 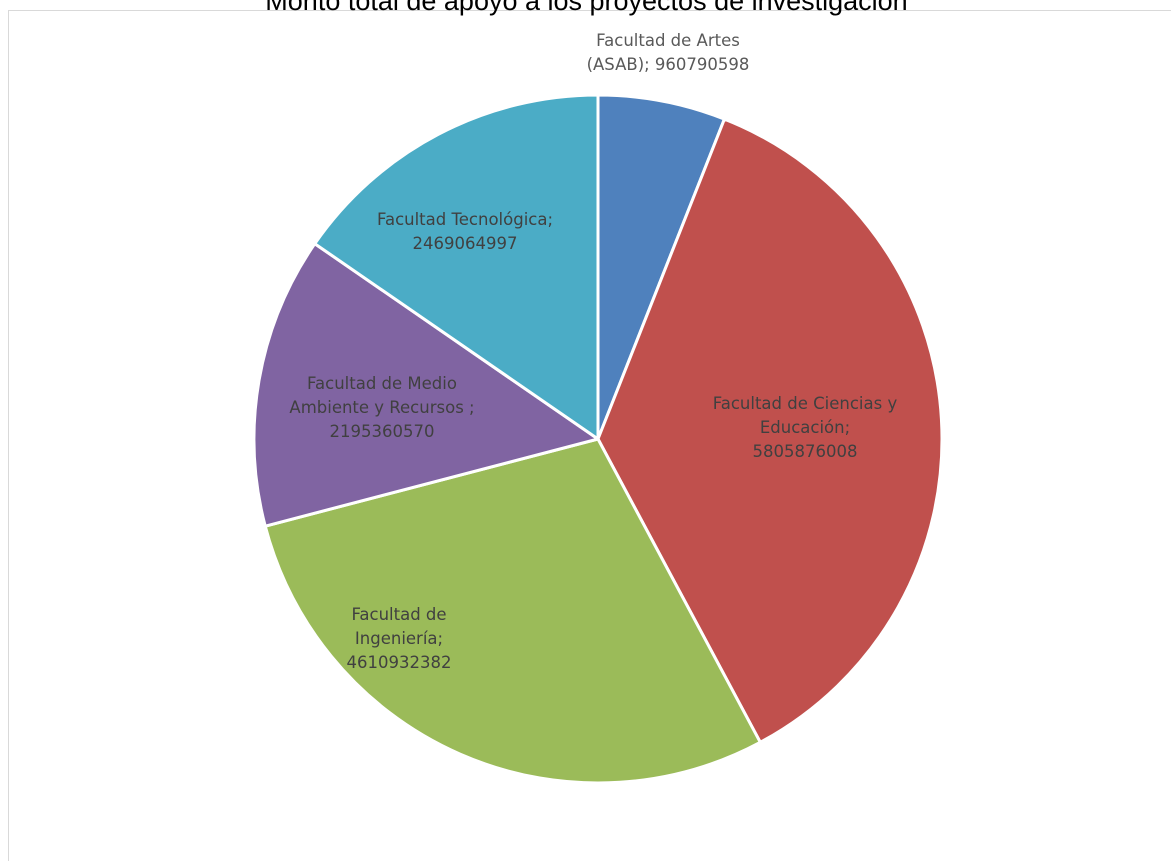 What do you see at coordinates (465, 231) in the screenshot?
I see `slice-label-5: Facultad Tecnológica; 2469064997` at bounding box center [465, 231].